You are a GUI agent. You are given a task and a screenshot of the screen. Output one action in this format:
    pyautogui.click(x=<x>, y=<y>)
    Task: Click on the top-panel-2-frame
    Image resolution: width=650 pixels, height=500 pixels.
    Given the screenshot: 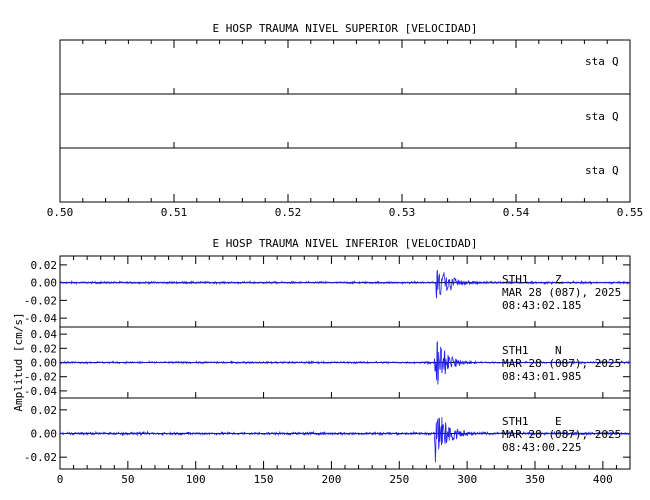 What is the action you would take?
    pyautogui.click(x=345, y=121)
    